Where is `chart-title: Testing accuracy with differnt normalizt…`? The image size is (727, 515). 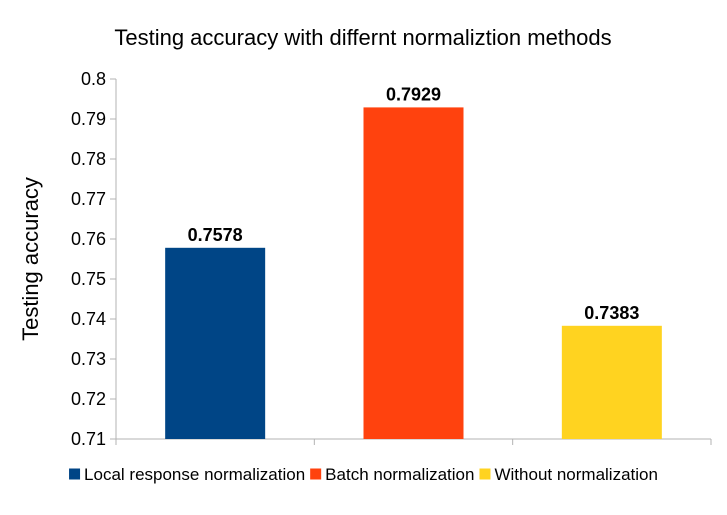 chart-title: Testing accuracy with differnt normalizt… is located at coordinates (362, 37).